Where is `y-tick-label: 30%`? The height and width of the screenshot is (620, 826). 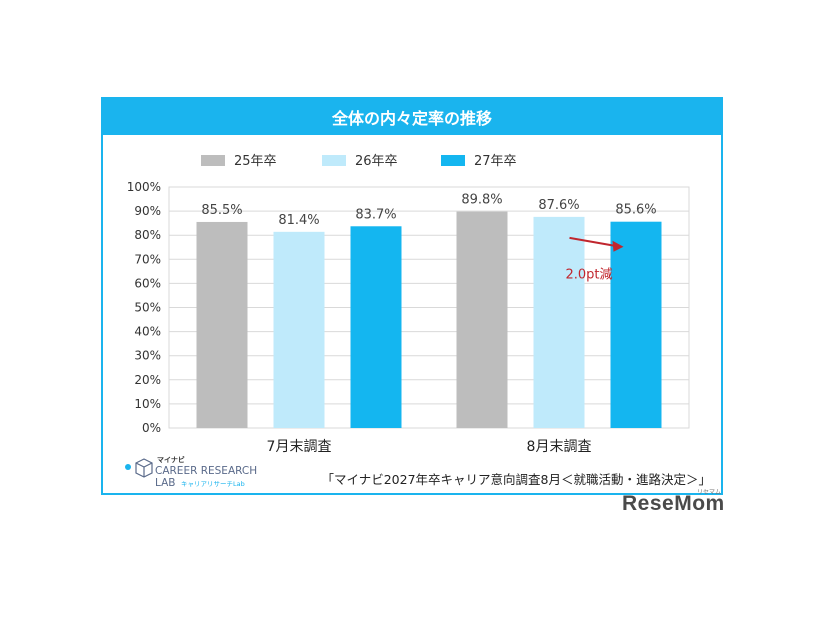
y-tick-label: 30% is located at coordinates (147, 356).